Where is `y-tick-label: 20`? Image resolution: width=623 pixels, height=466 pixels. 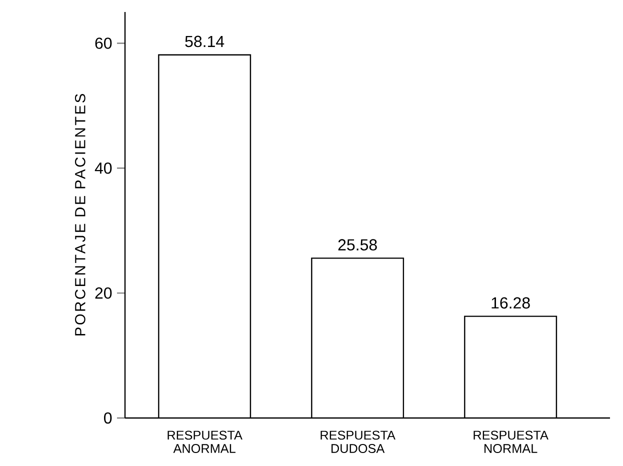 y-tick-label: 20 is located at coordinates (103, 293).